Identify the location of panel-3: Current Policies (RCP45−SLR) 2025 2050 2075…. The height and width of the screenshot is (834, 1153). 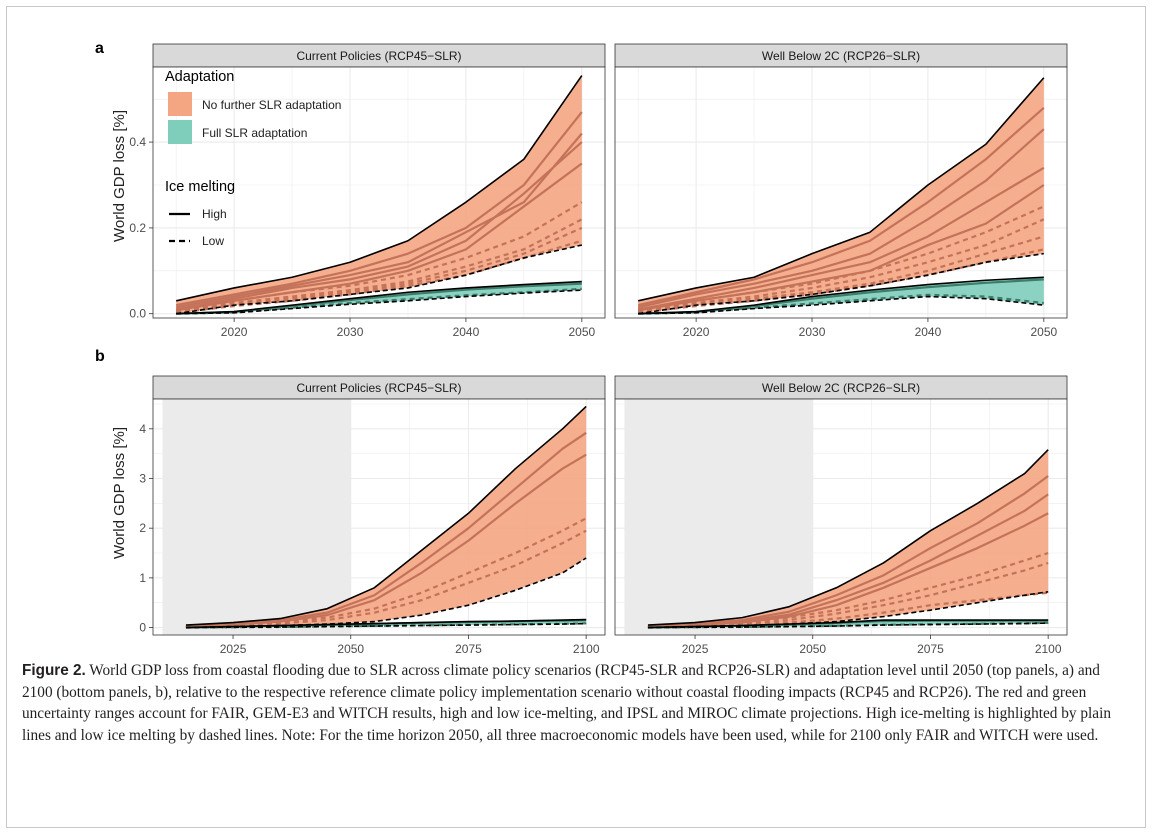
(372, 515).